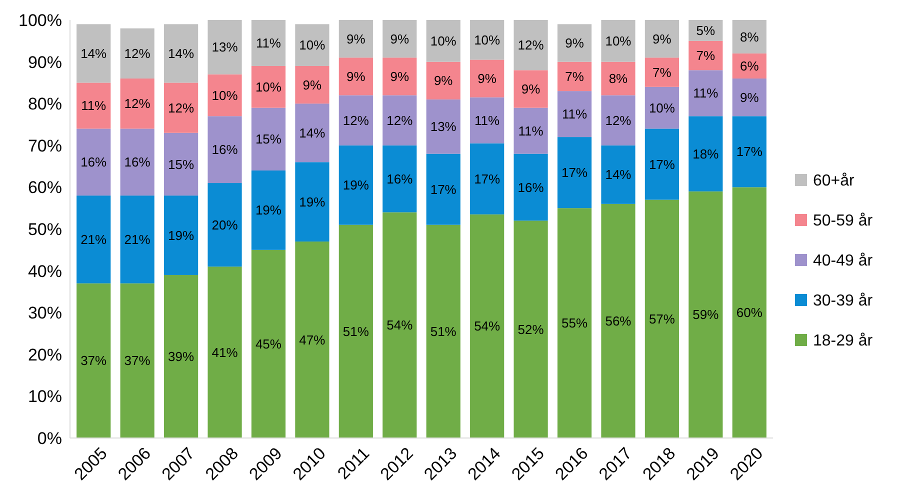 The image size is (918, 498). Describe the element at coordinates (225, 352) in the screenshot. I see `data-label: 41%` at that location.